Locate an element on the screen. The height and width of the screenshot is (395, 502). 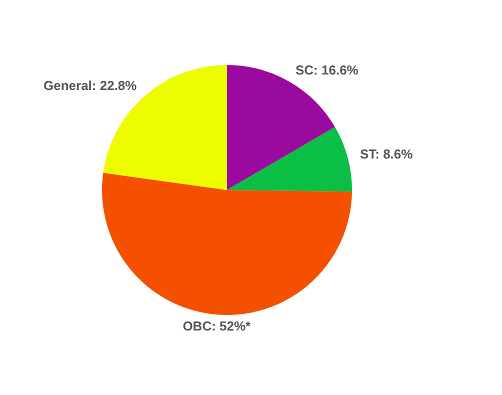
slice-label: General: 22.8% is located at coordinates (91, 85).